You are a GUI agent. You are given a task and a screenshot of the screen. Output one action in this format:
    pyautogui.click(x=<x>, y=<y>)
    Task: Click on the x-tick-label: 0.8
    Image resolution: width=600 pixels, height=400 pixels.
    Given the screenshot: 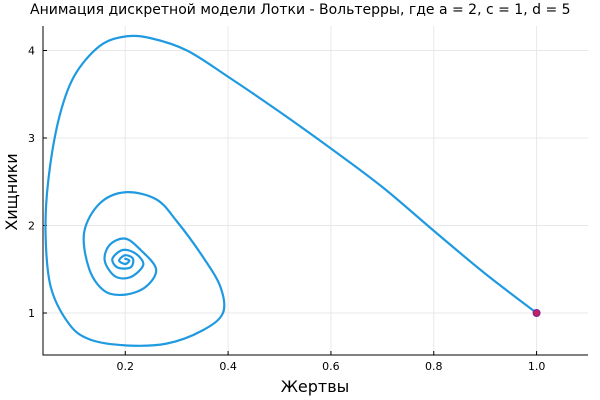 What is the action you would take?
    pyautogui.click(x=434, y=366)
    